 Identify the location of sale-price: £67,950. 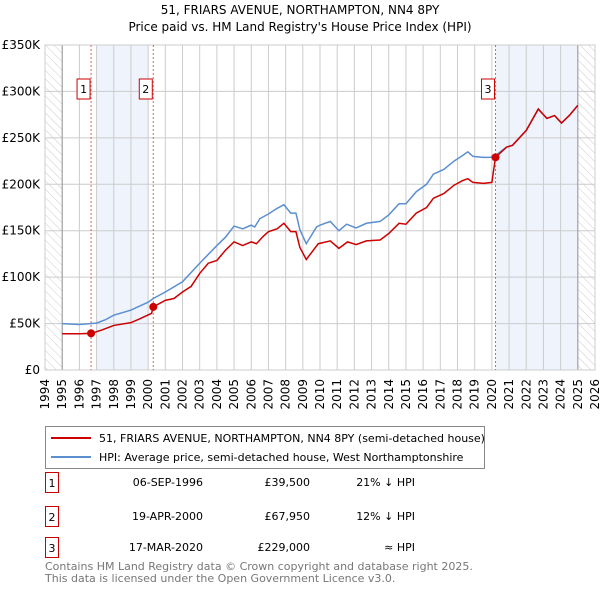
(287, 516).